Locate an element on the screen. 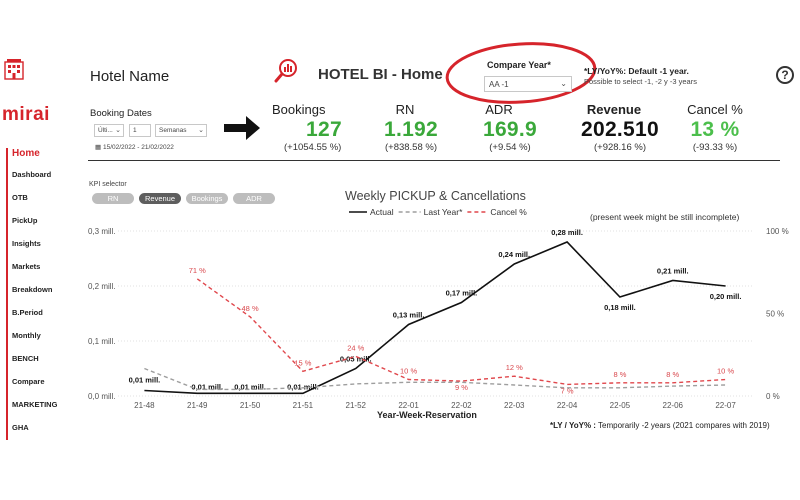  kpi-revenue: Revenue 202.510 (+928.16 %) is located at coordinates (620, 127).